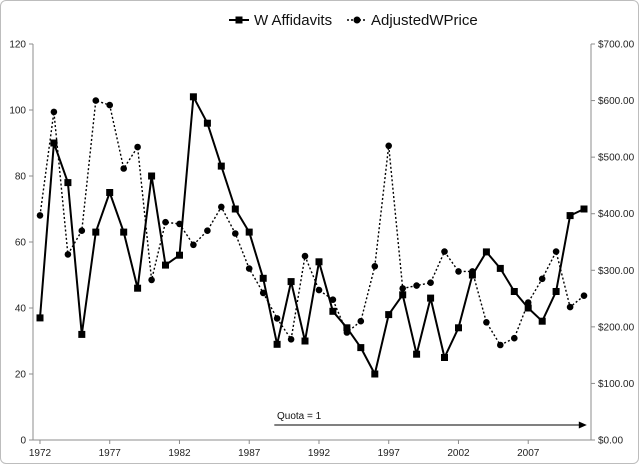 Image resolution: width=639 pixels, height=465 pixels. Describe the element at coordinates (616, 384) in the screenshot. I see `right-axis-tick-label: $100.00` at that location.